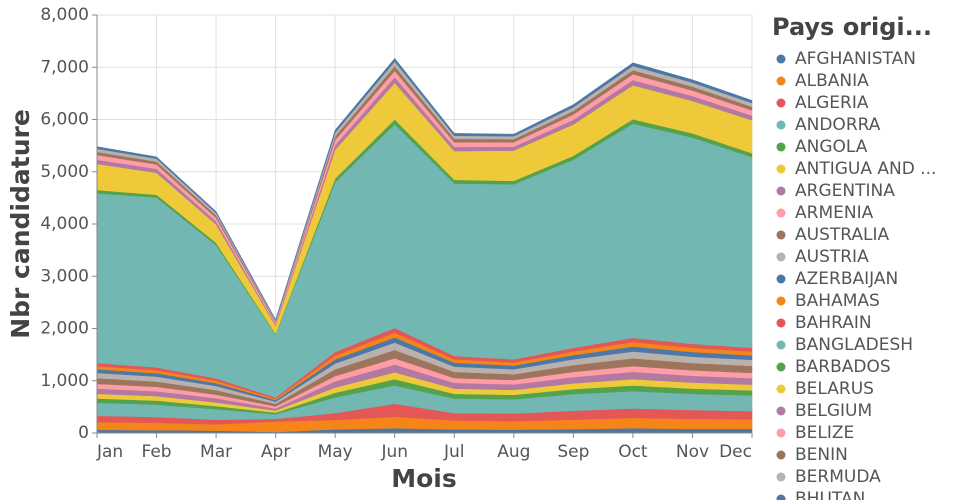 This screenshot has height=500, width=960. I want to click on legend-label: AUSTRALIA, so click(842, 235).